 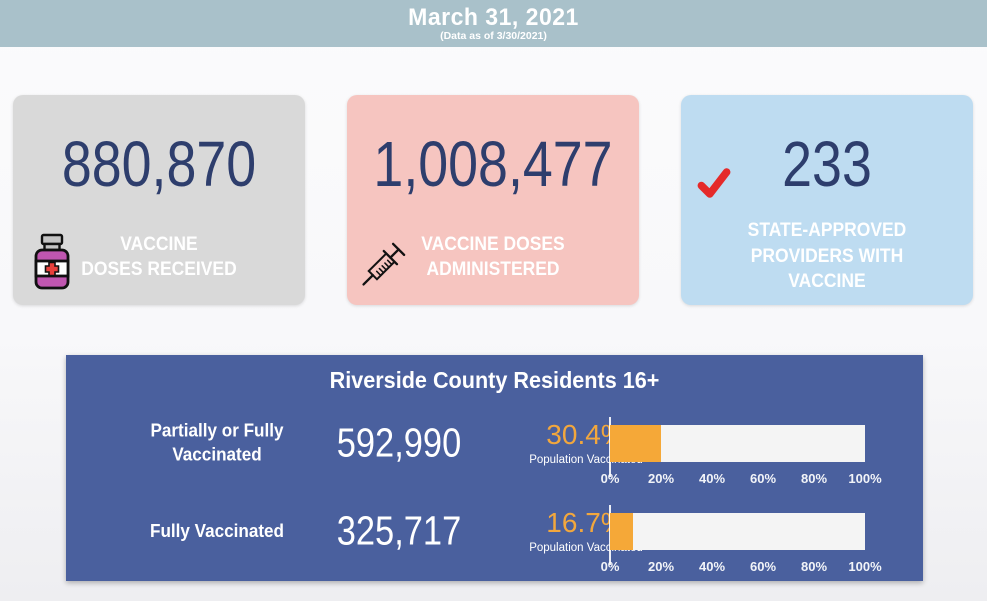 What do you see at coordinates (217, 443) in the screenshot?
I see `row-label: Partially or Fully Vaccinated` at bounding box center [217, 443].